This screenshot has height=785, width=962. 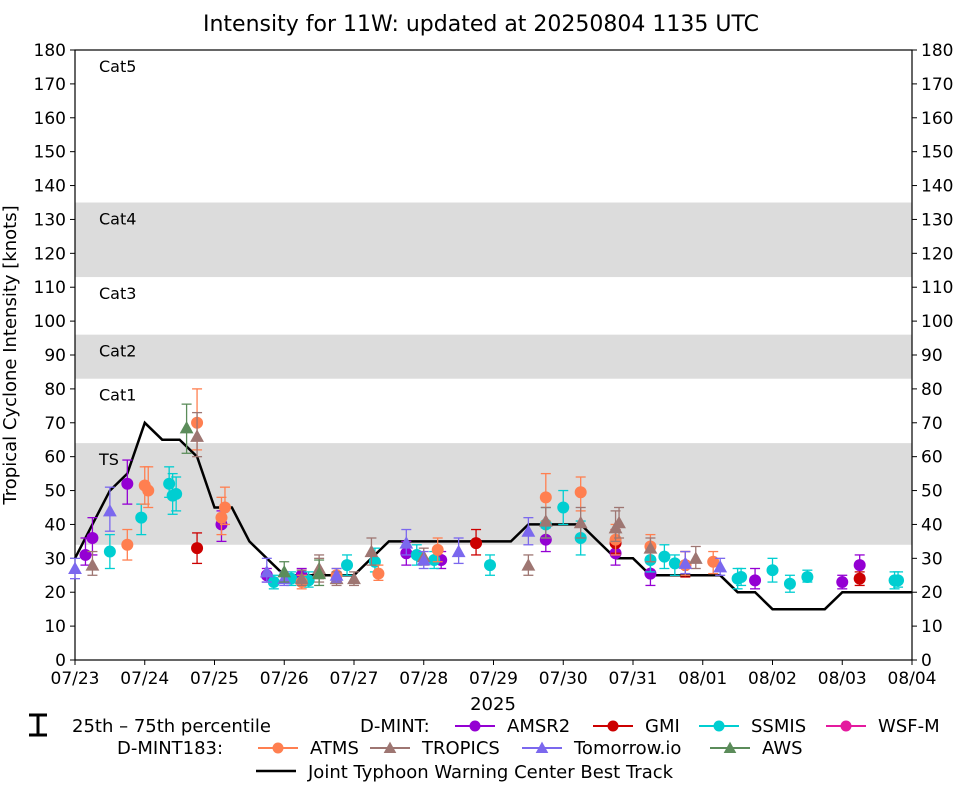 What do you see at coordinates (460, 748) in the screenshot?
I see `legend-label-tropics: TROPICS` at bounding box center [460, 748].